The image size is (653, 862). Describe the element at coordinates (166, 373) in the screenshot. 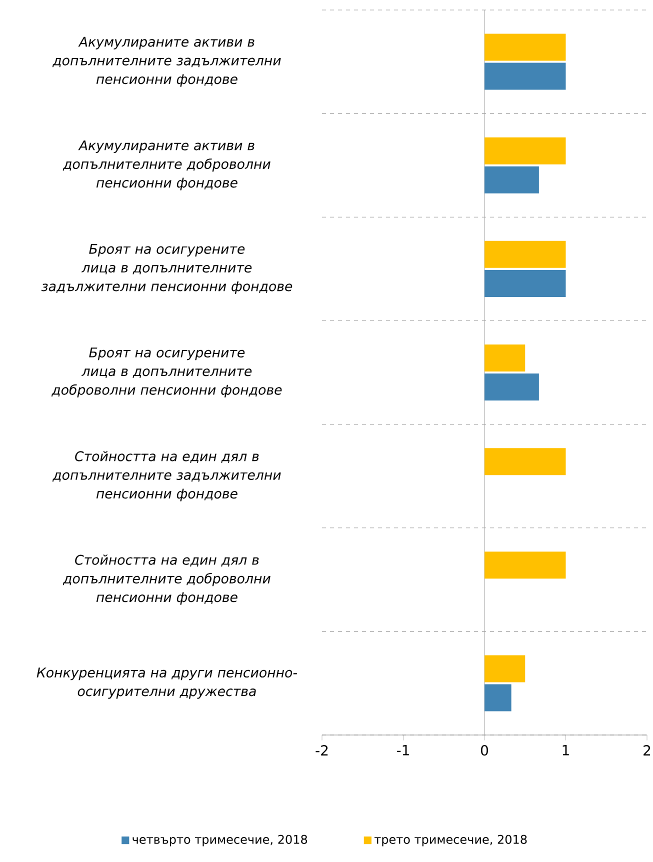

I see `y-tick-label: Броят на осигурените лица в допълнителните доброволни пенсионни фондове` at that location.